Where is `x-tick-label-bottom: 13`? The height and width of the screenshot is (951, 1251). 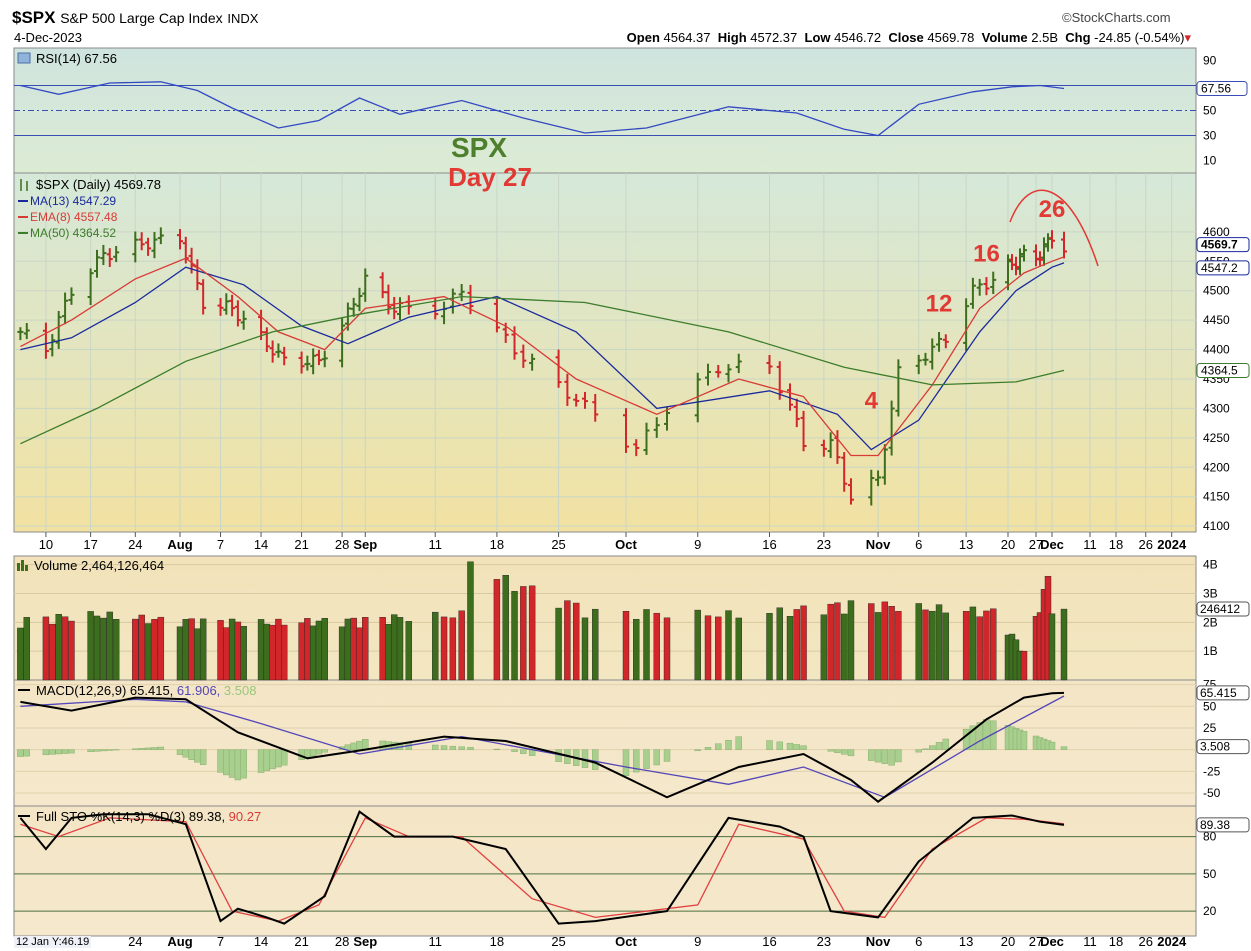
x-tick-label-bottom: 13 is located at coordinates (966, 941).